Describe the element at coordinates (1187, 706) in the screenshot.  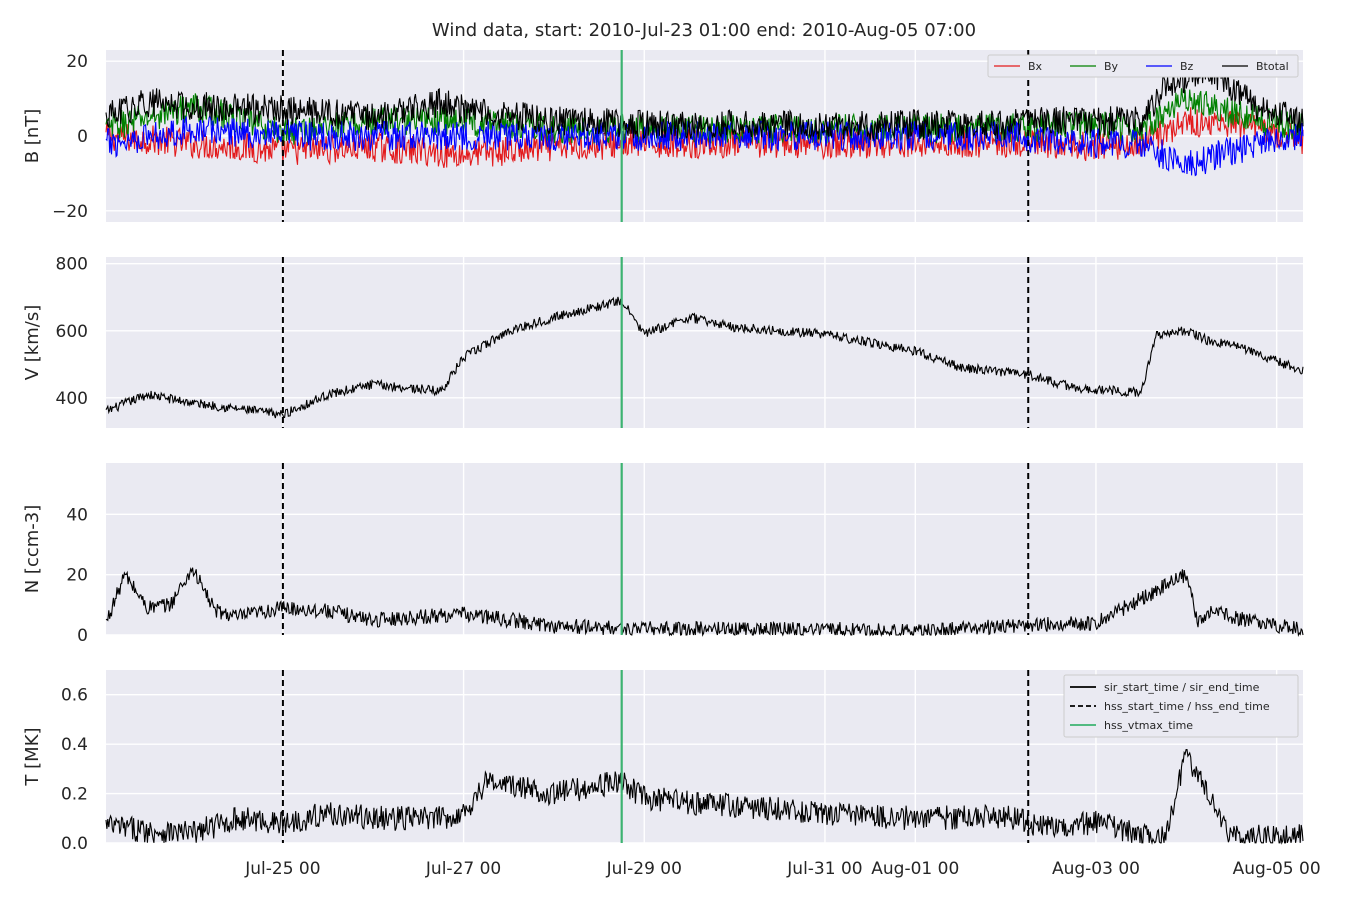
I see `legend-label: hss_start_time / hss_end_time` at that location.